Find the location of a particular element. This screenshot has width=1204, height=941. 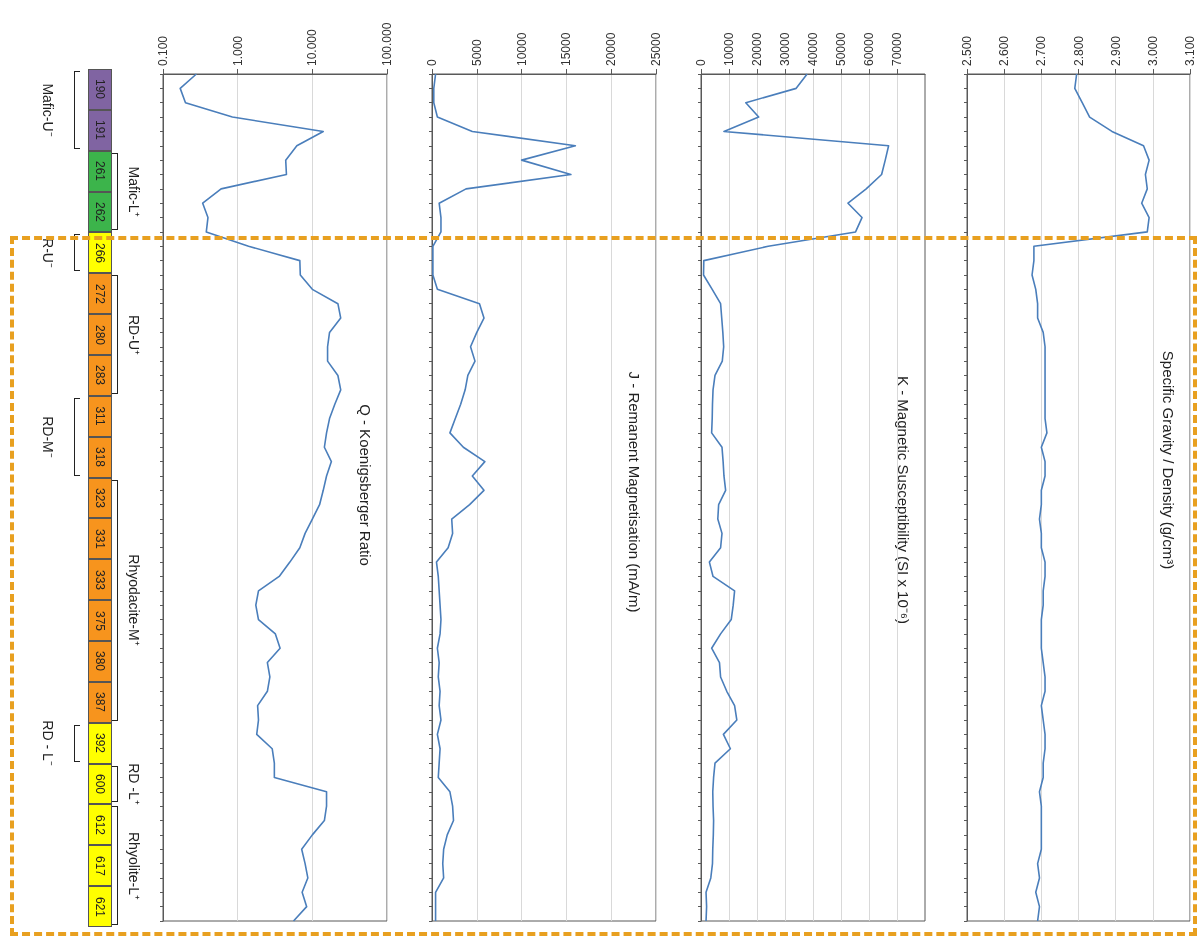

text: K - Magnetic Susceptibility (SI x 10⁻⁶) is located at coordinates (903, 500).